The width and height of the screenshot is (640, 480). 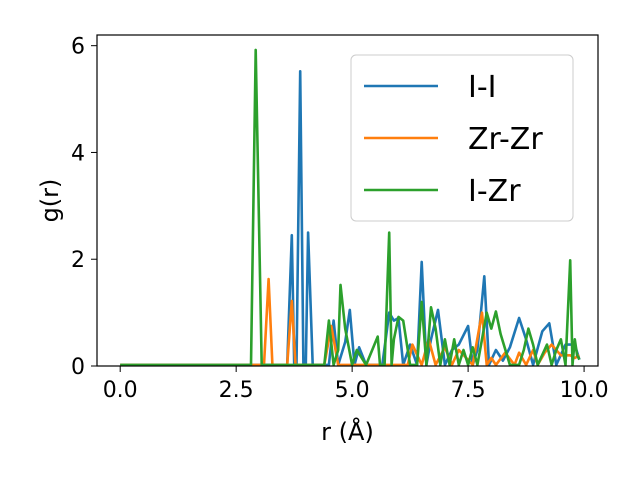 I want to click on x-tick-label: 0.0, so click(x=120, y=390).